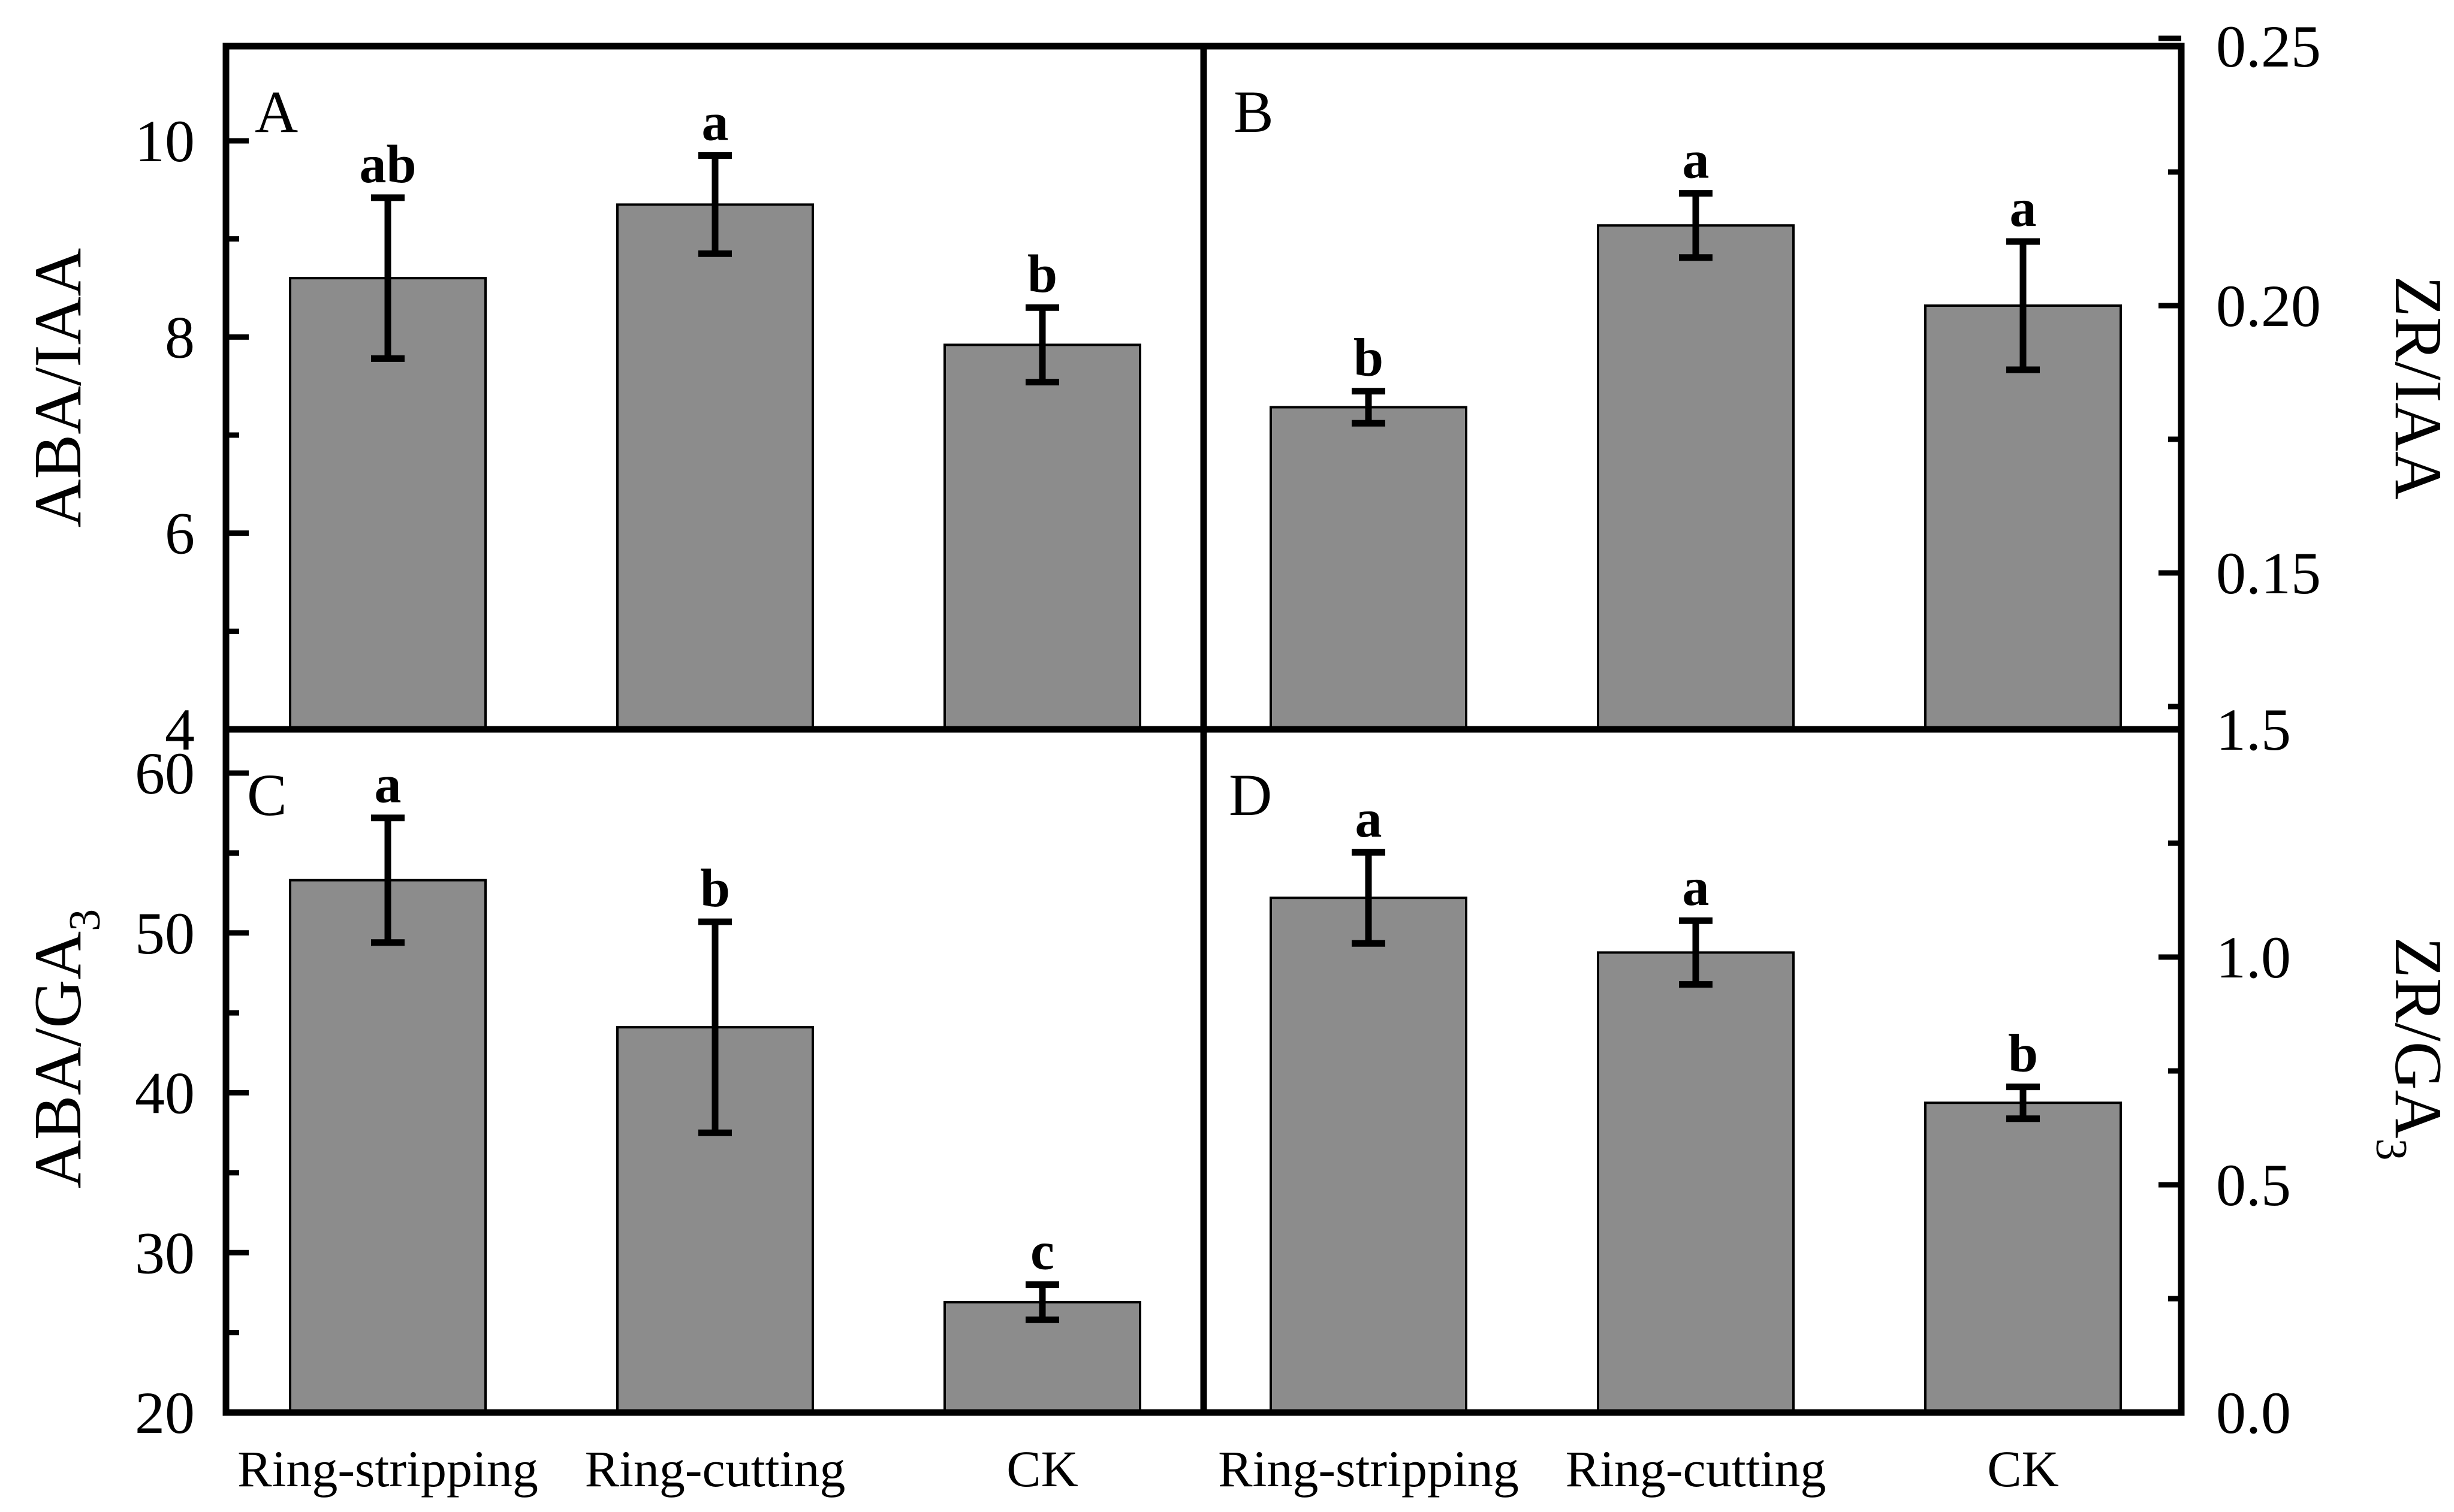 This screenshot has height=1512, width=2454. What do you see at coordinates (58, 1059) in the screenshot?
I see `y-axis-title-text-C: ABA/GA` at bounding box center [58, 1059].